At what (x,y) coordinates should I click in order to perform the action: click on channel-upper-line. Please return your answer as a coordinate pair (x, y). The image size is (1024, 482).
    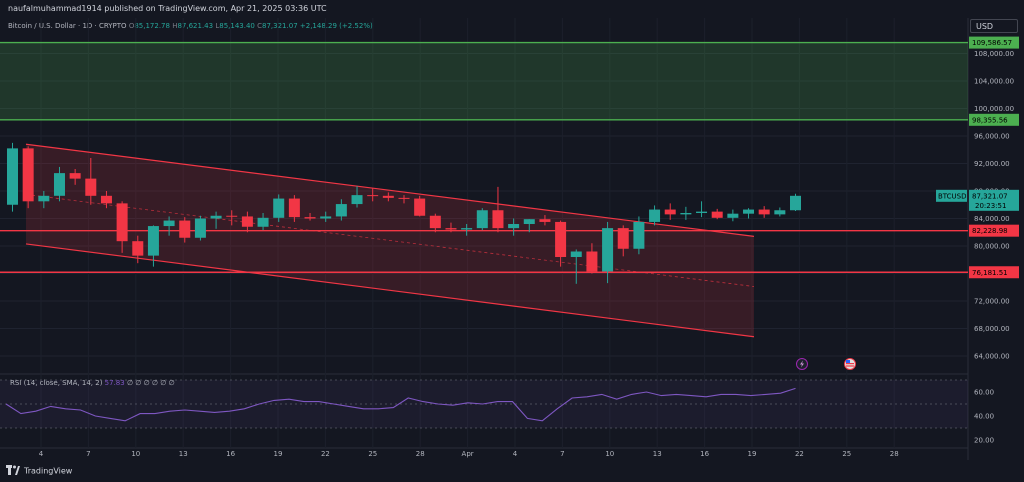
    Looking at the image, I should click on (390, 190).